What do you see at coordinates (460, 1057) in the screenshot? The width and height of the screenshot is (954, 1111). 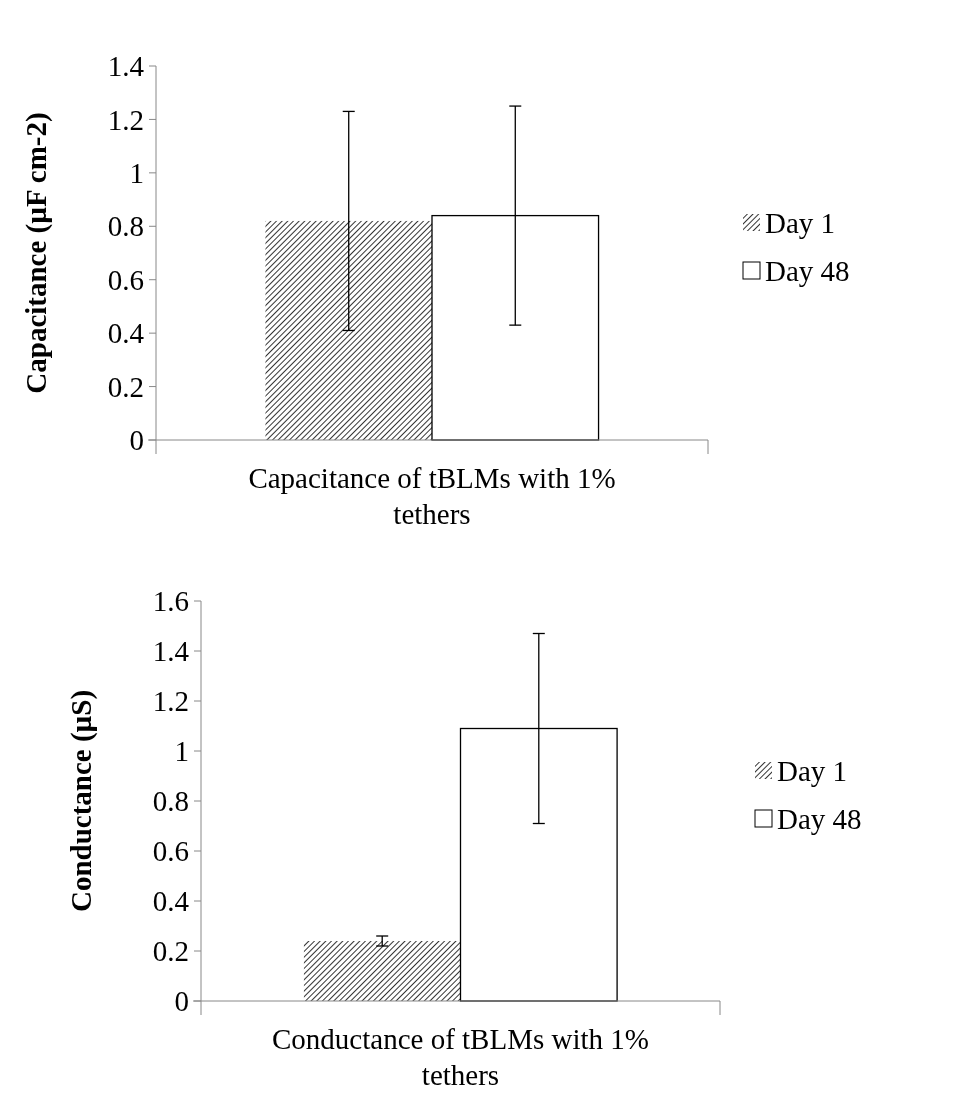 I see `x-tick-label: Conductance of tBLMs with 1% tethers` at bounding box center [460, 1057].